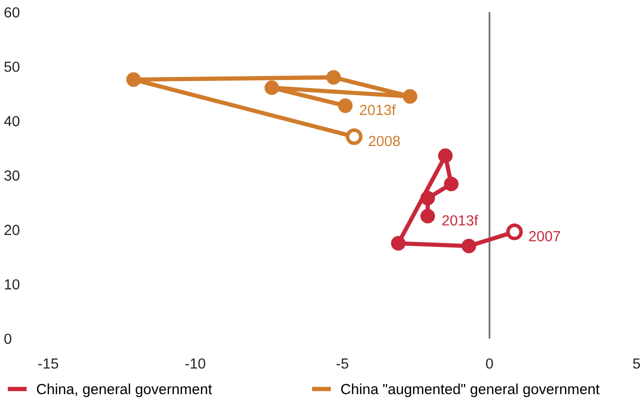 This screenshot has width=643, height=403. I want to click on x-tick-label: -5, so click(342, 363).